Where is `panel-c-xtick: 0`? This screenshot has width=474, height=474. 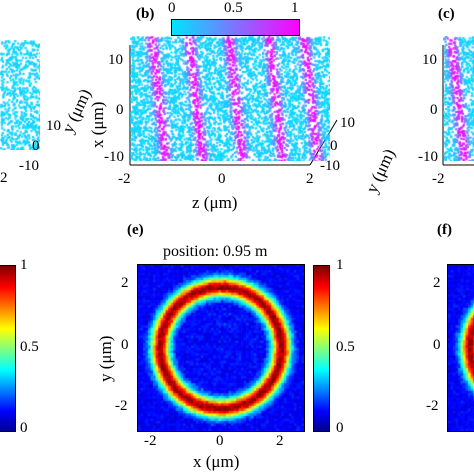
panel-c-xtick: 0 is located at coordinates (434, 110).